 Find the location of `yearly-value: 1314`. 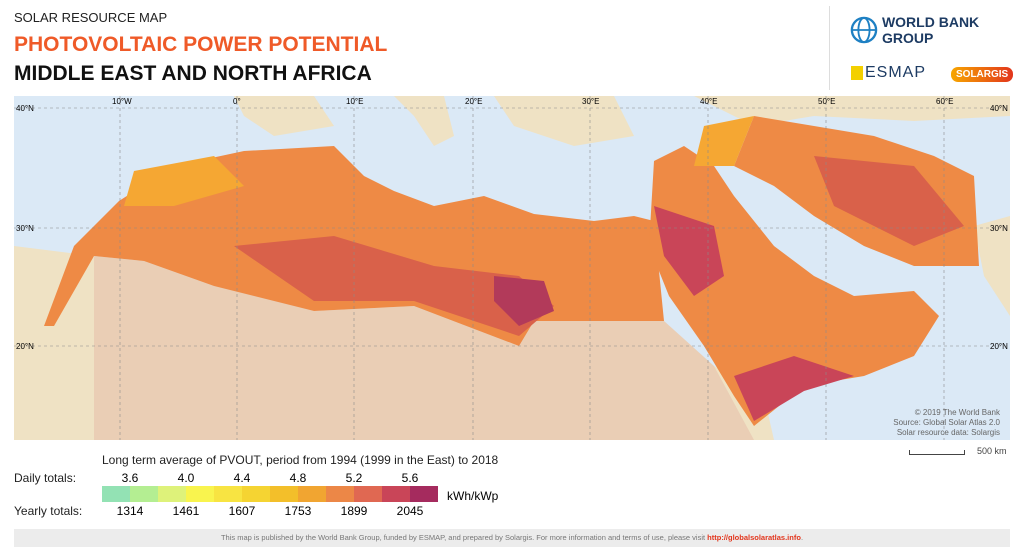

yearly-value: 1314 is located at coordinates (130, 511).